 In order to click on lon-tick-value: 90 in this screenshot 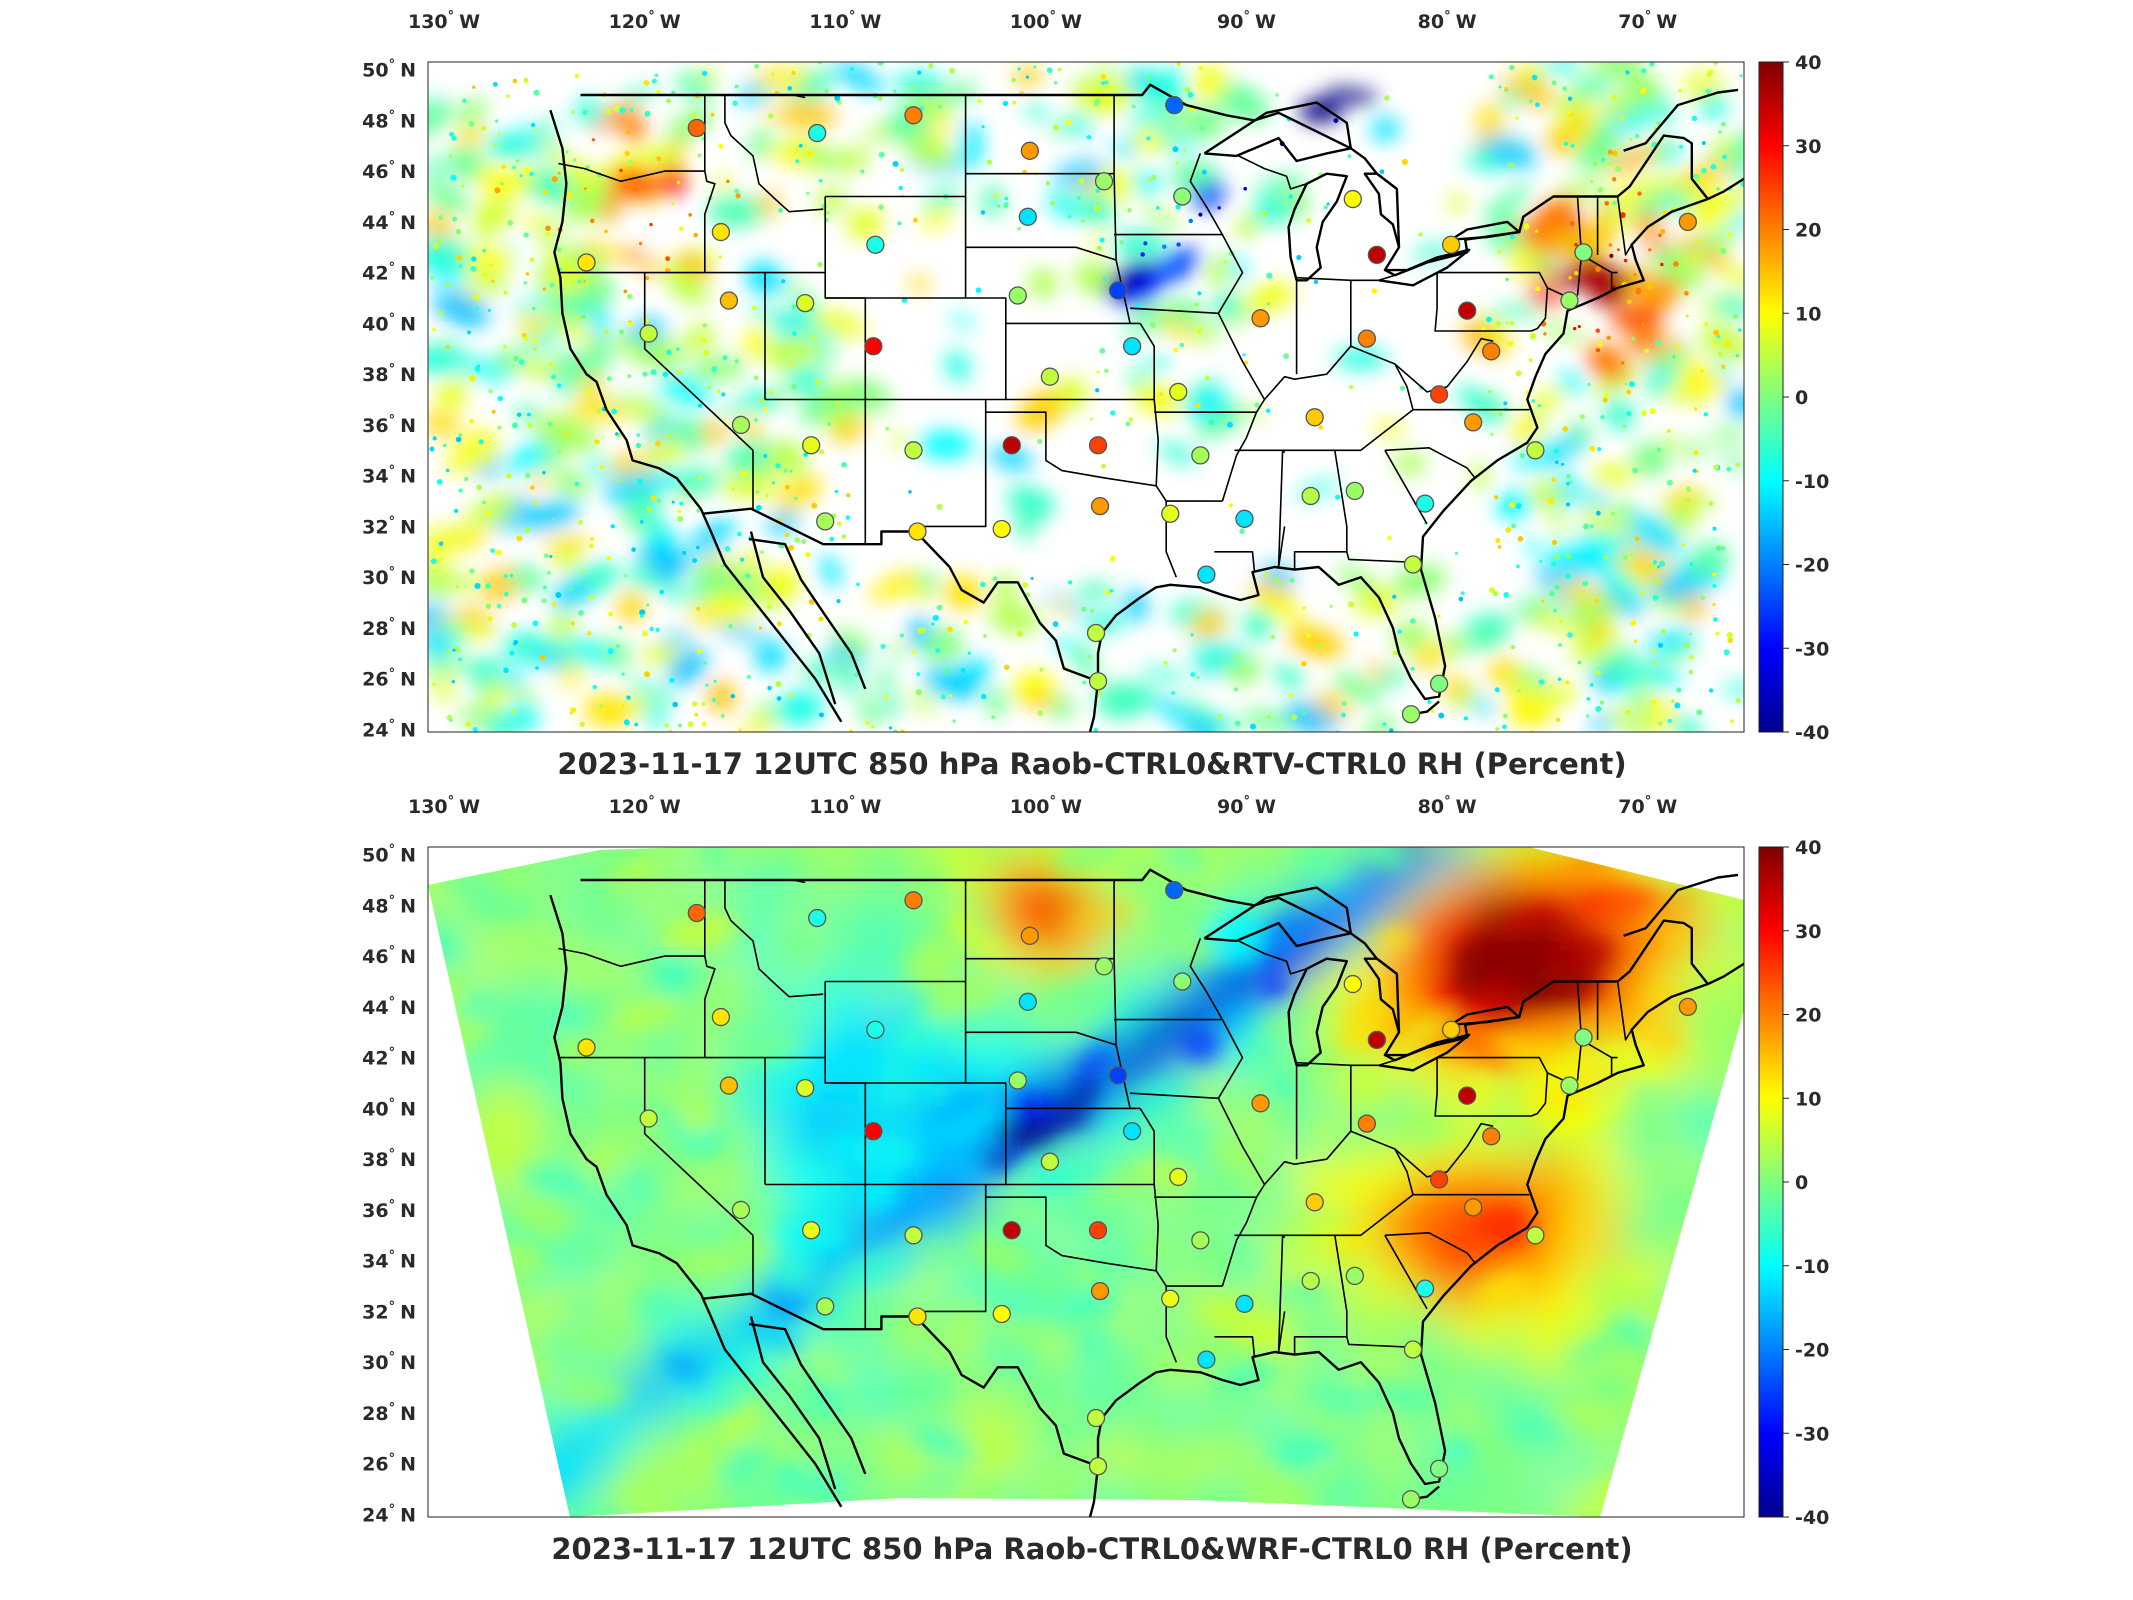, I will do `click(1230, 807)`.